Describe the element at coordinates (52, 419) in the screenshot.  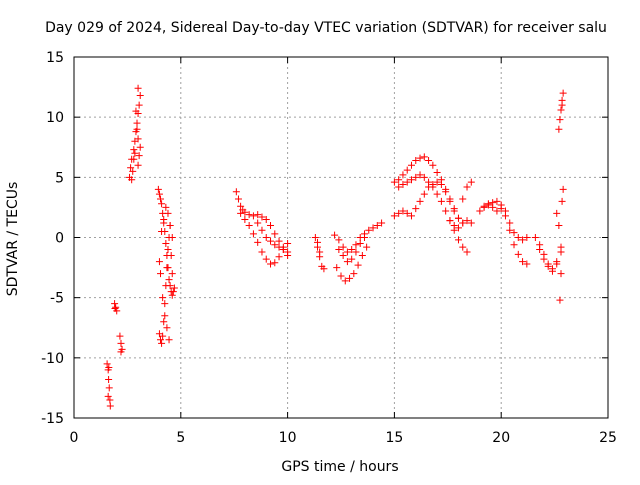
I see `y-tick-label: -15` at that location.